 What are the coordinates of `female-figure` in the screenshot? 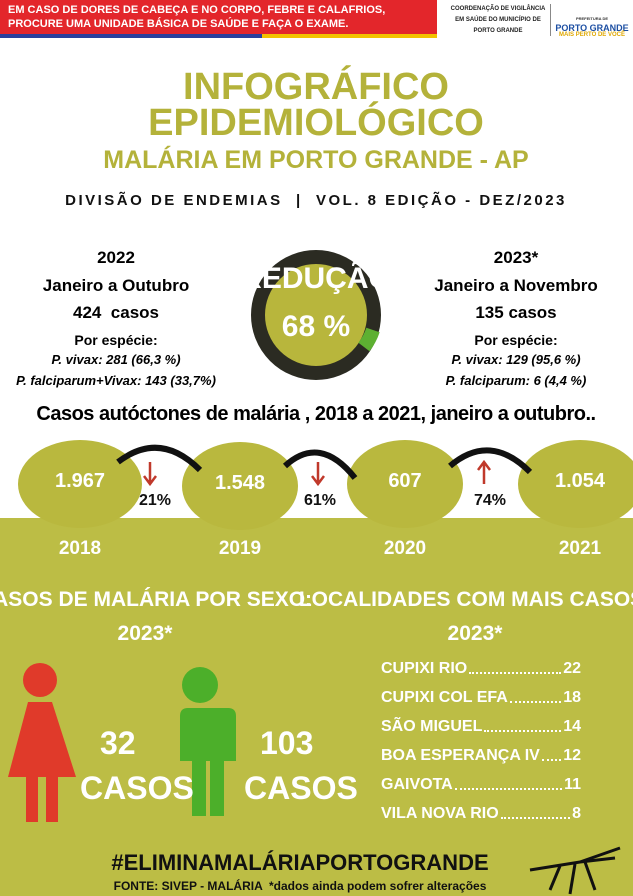 It's located at (42, 742).